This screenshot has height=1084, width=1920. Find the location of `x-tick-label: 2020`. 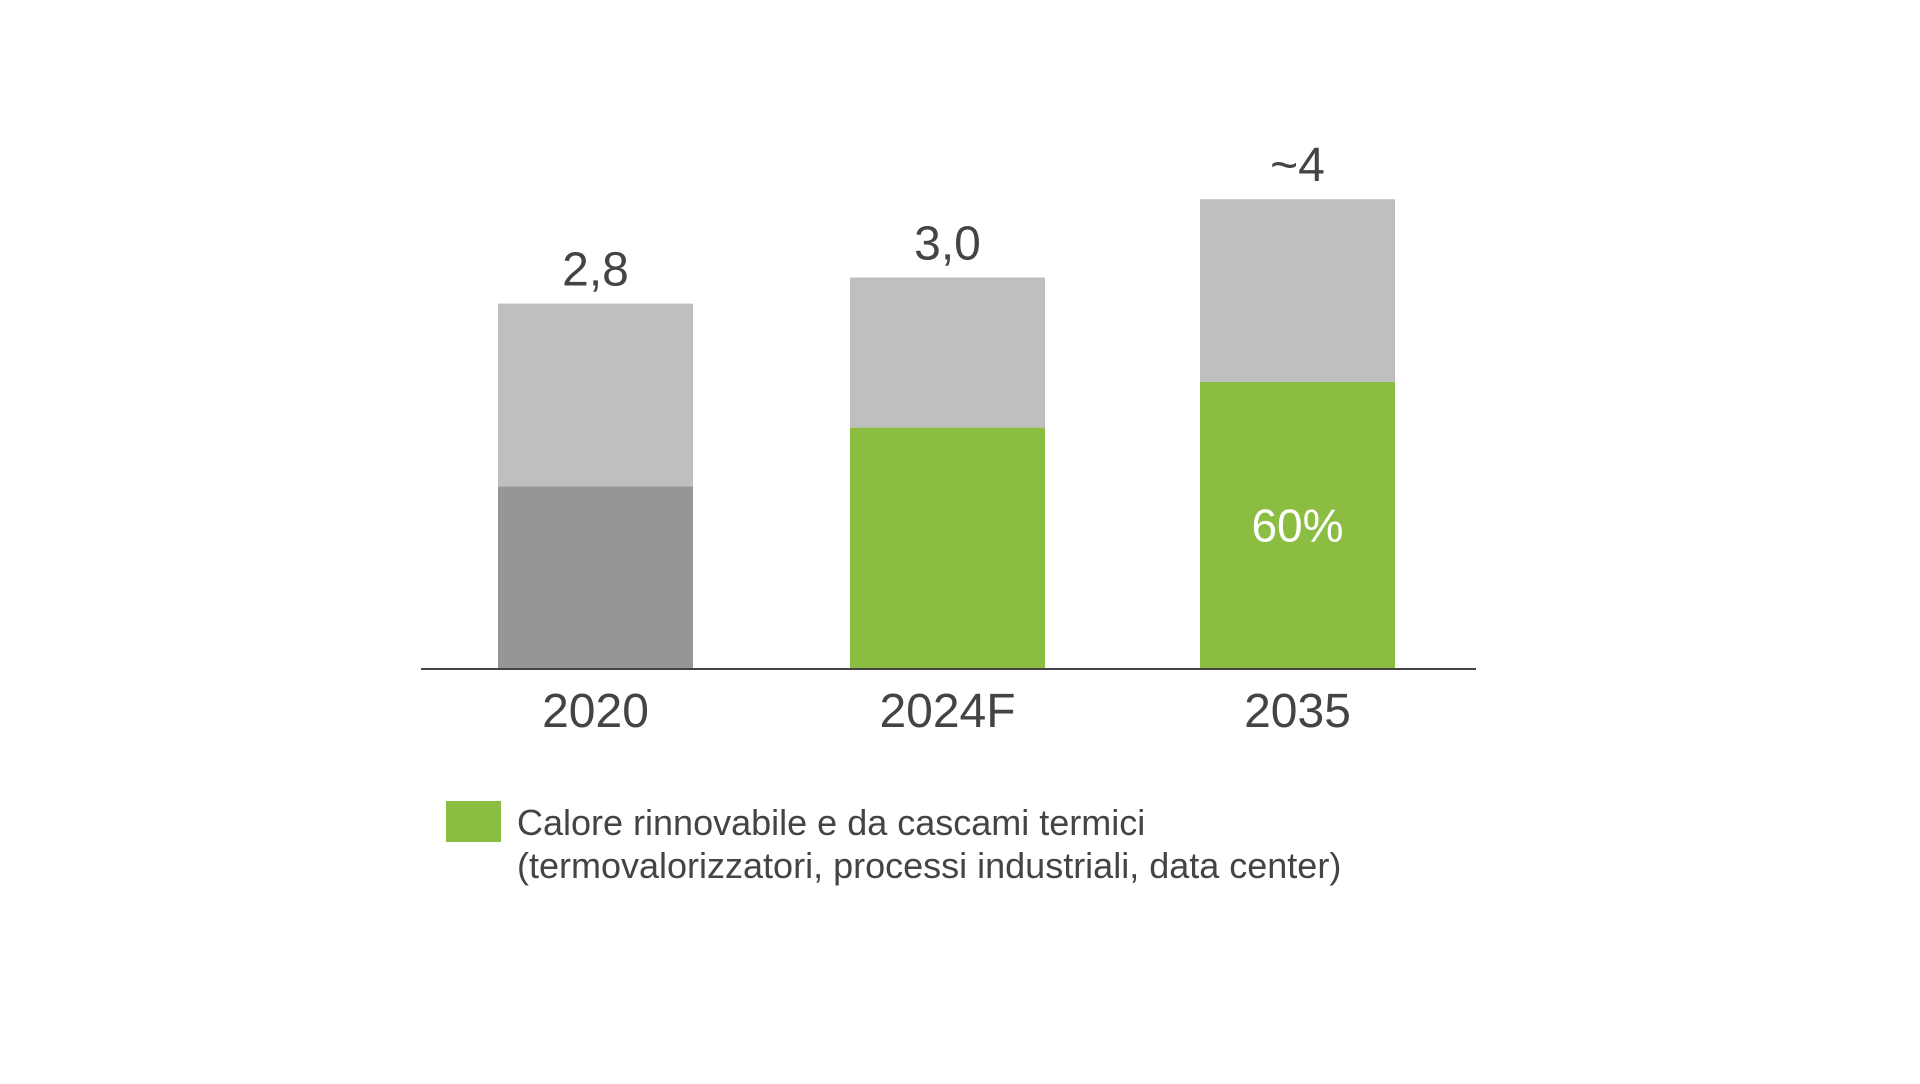

x-tick-label: 2020 is located at coordinates (595, 711).